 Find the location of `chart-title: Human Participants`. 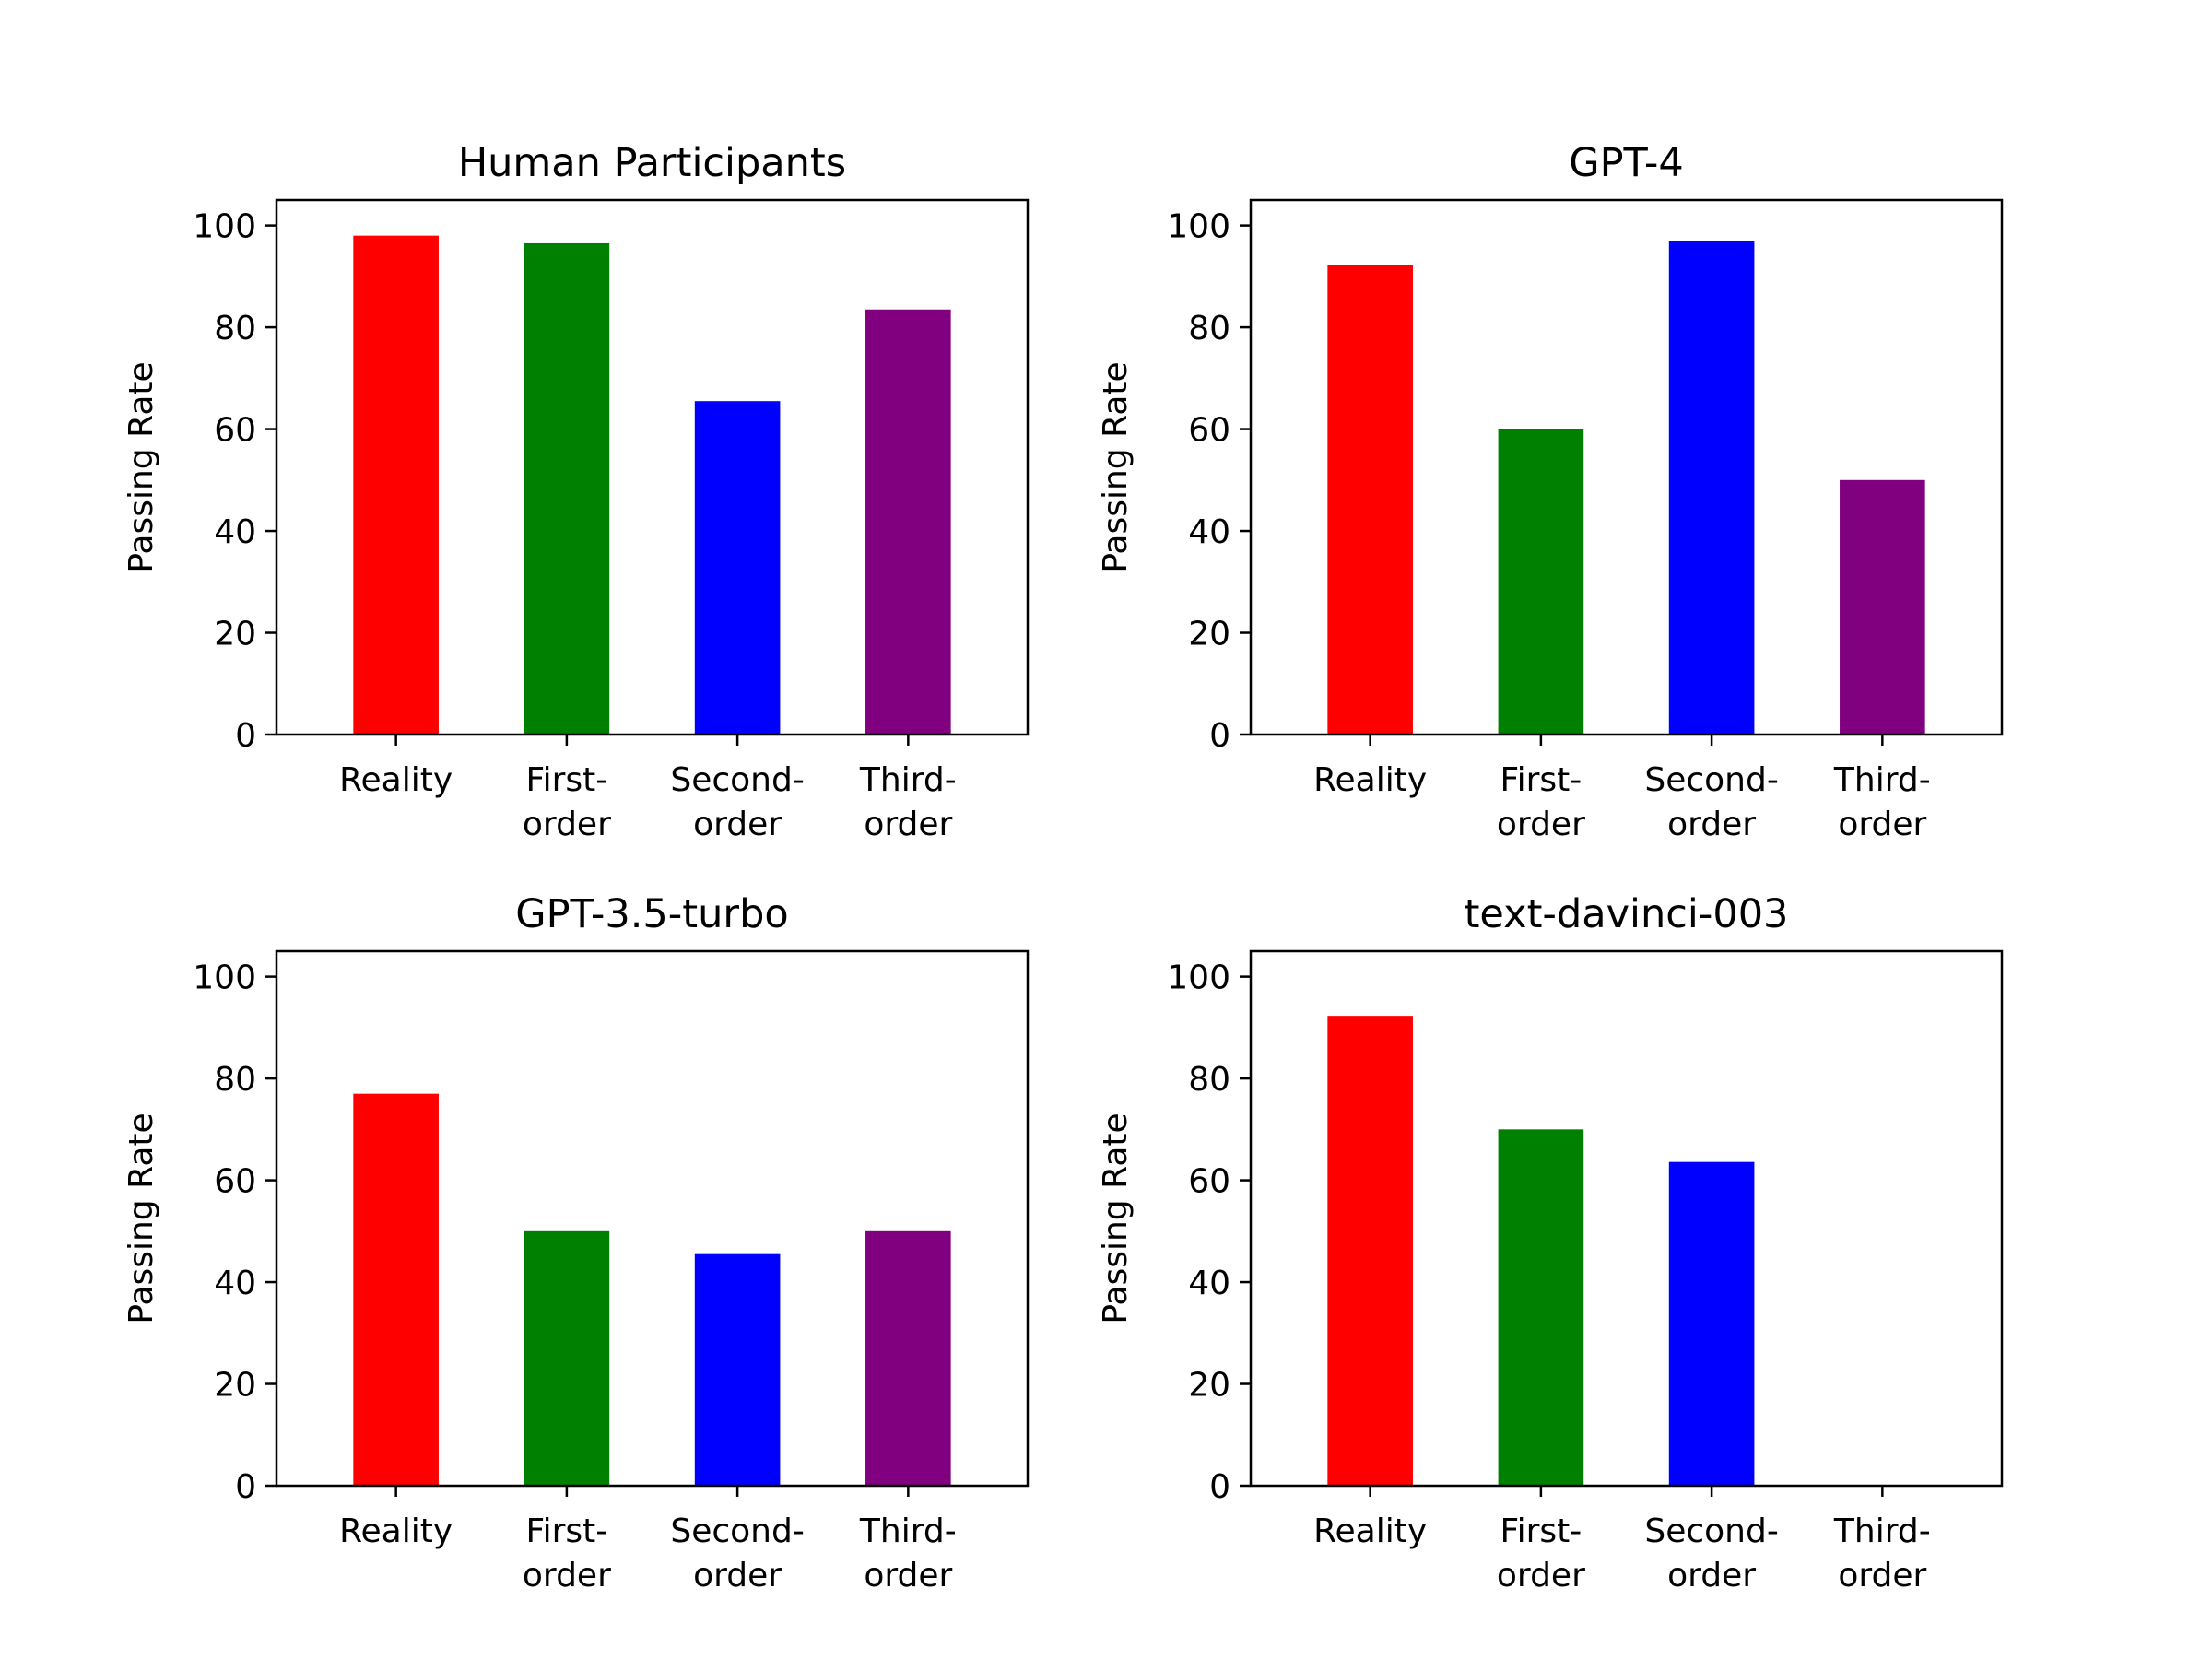

chart-title: Human Participants is located at coordinates (652, 163).